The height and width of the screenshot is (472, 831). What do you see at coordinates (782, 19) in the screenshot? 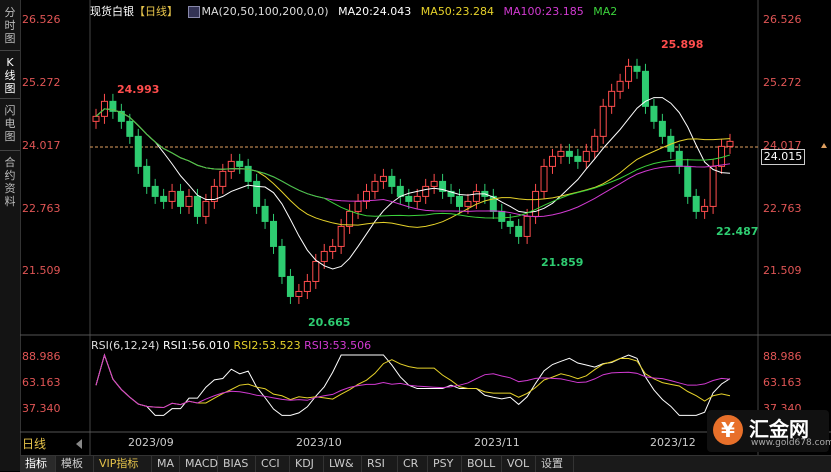
I see `price-axis-right-label: 26.526` at bounding box center [782, 19].